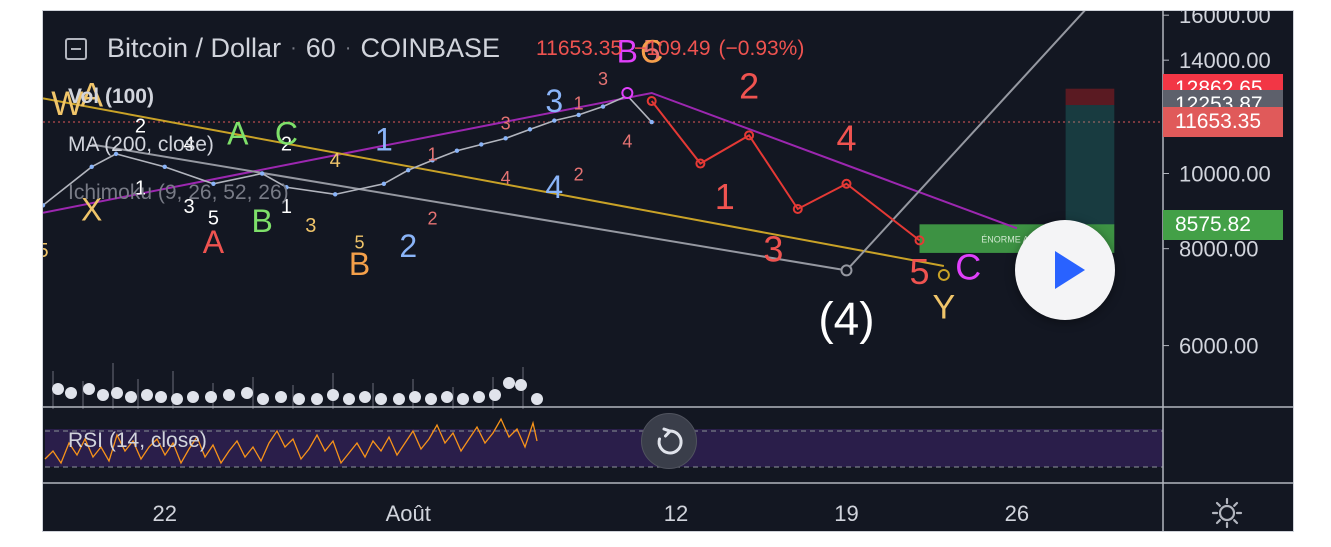 The image size is (1331, 547). I want to click on last-price: 11653.35, so click(579, 48).